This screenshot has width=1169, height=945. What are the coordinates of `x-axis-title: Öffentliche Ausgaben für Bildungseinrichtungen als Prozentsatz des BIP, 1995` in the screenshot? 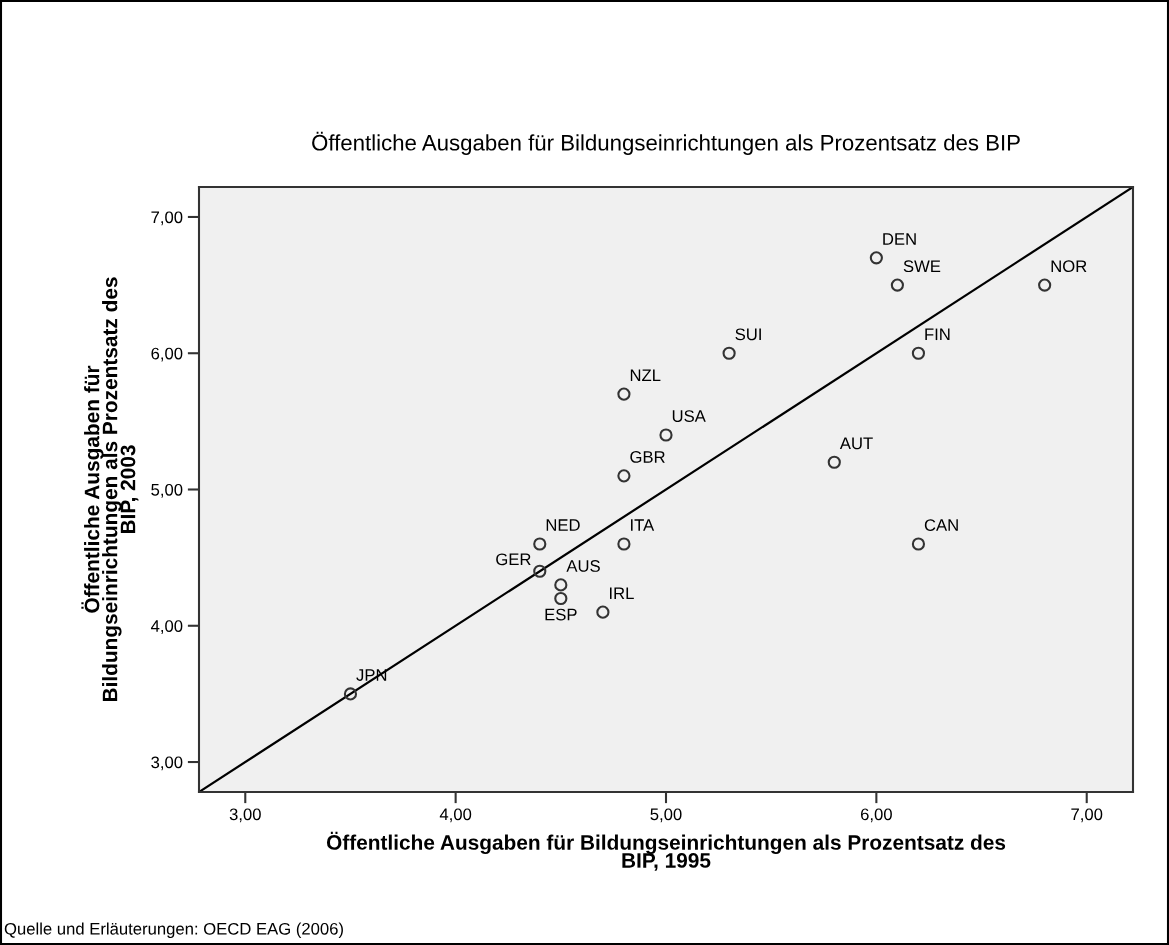 It's located at (666, 851).